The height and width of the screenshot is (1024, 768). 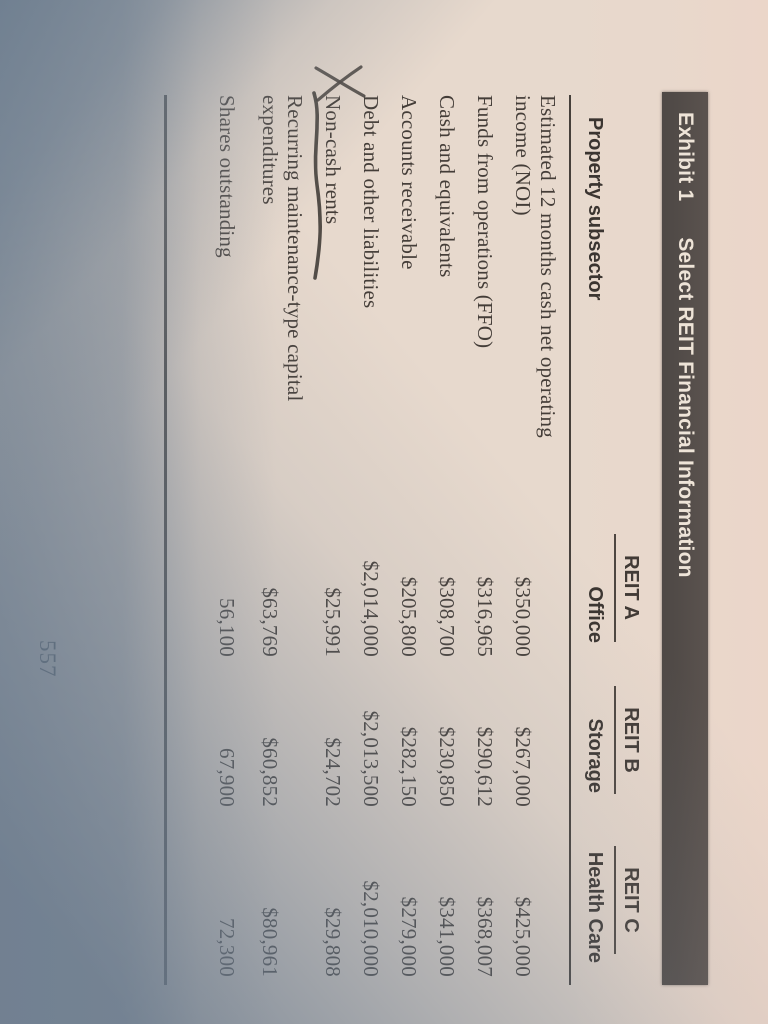 I want to click on cell-value: $29,808, so click(x=333, y=942).